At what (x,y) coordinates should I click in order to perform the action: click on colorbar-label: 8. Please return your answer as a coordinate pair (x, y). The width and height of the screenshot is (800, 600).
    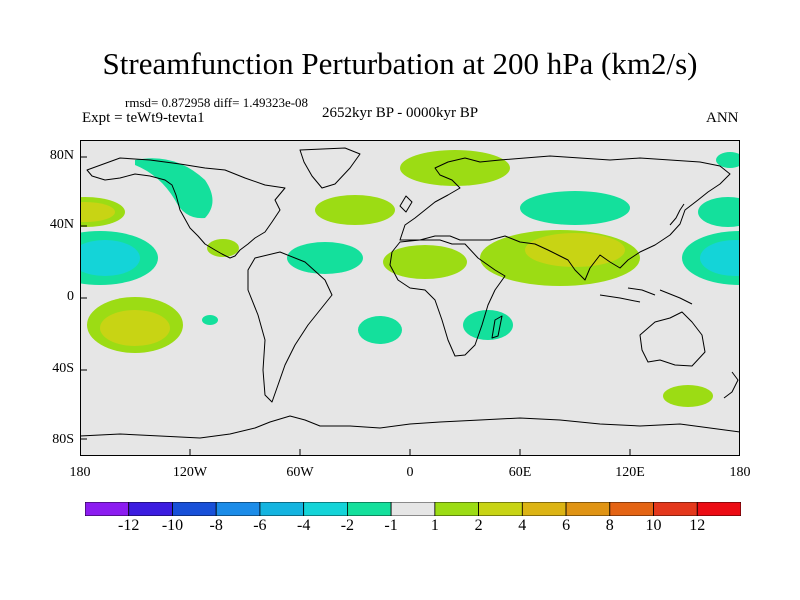
    Looking at the image, I should click on (609, 525).